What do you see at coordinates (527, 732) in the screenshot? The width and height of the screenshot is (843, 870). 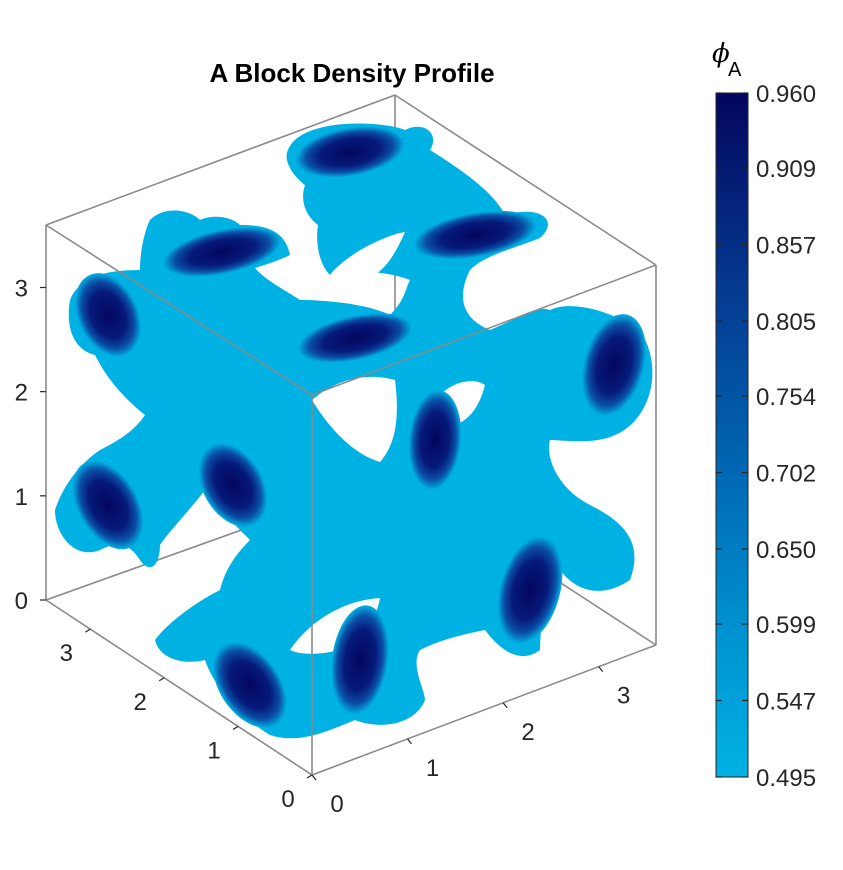 I see `x-tick-label: 2` at bounding box center [527, 732].